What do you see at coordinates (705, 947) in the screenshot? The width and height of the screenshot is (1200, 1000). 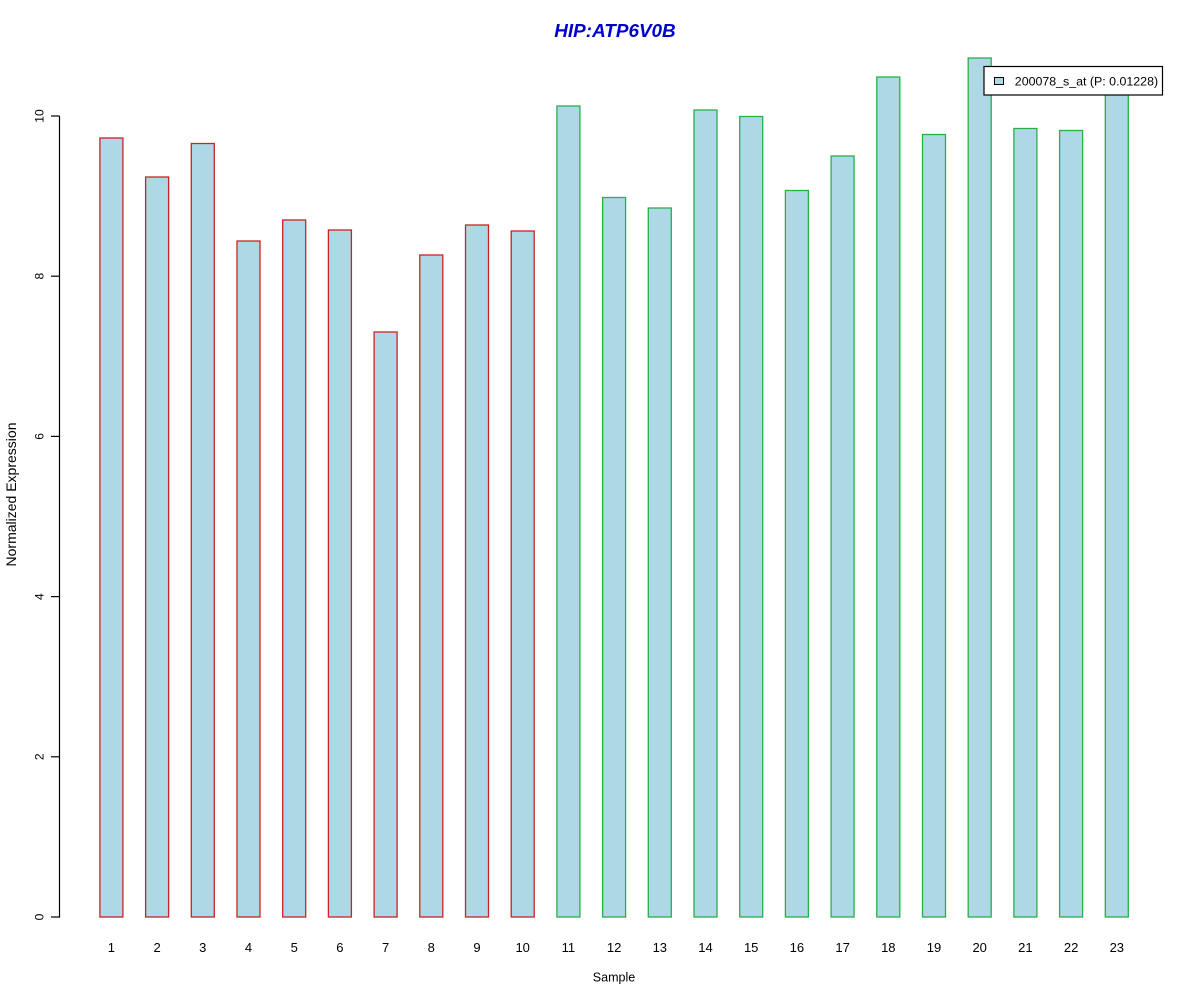 I see `svg-text: 14` at bounding box center [705, 947].